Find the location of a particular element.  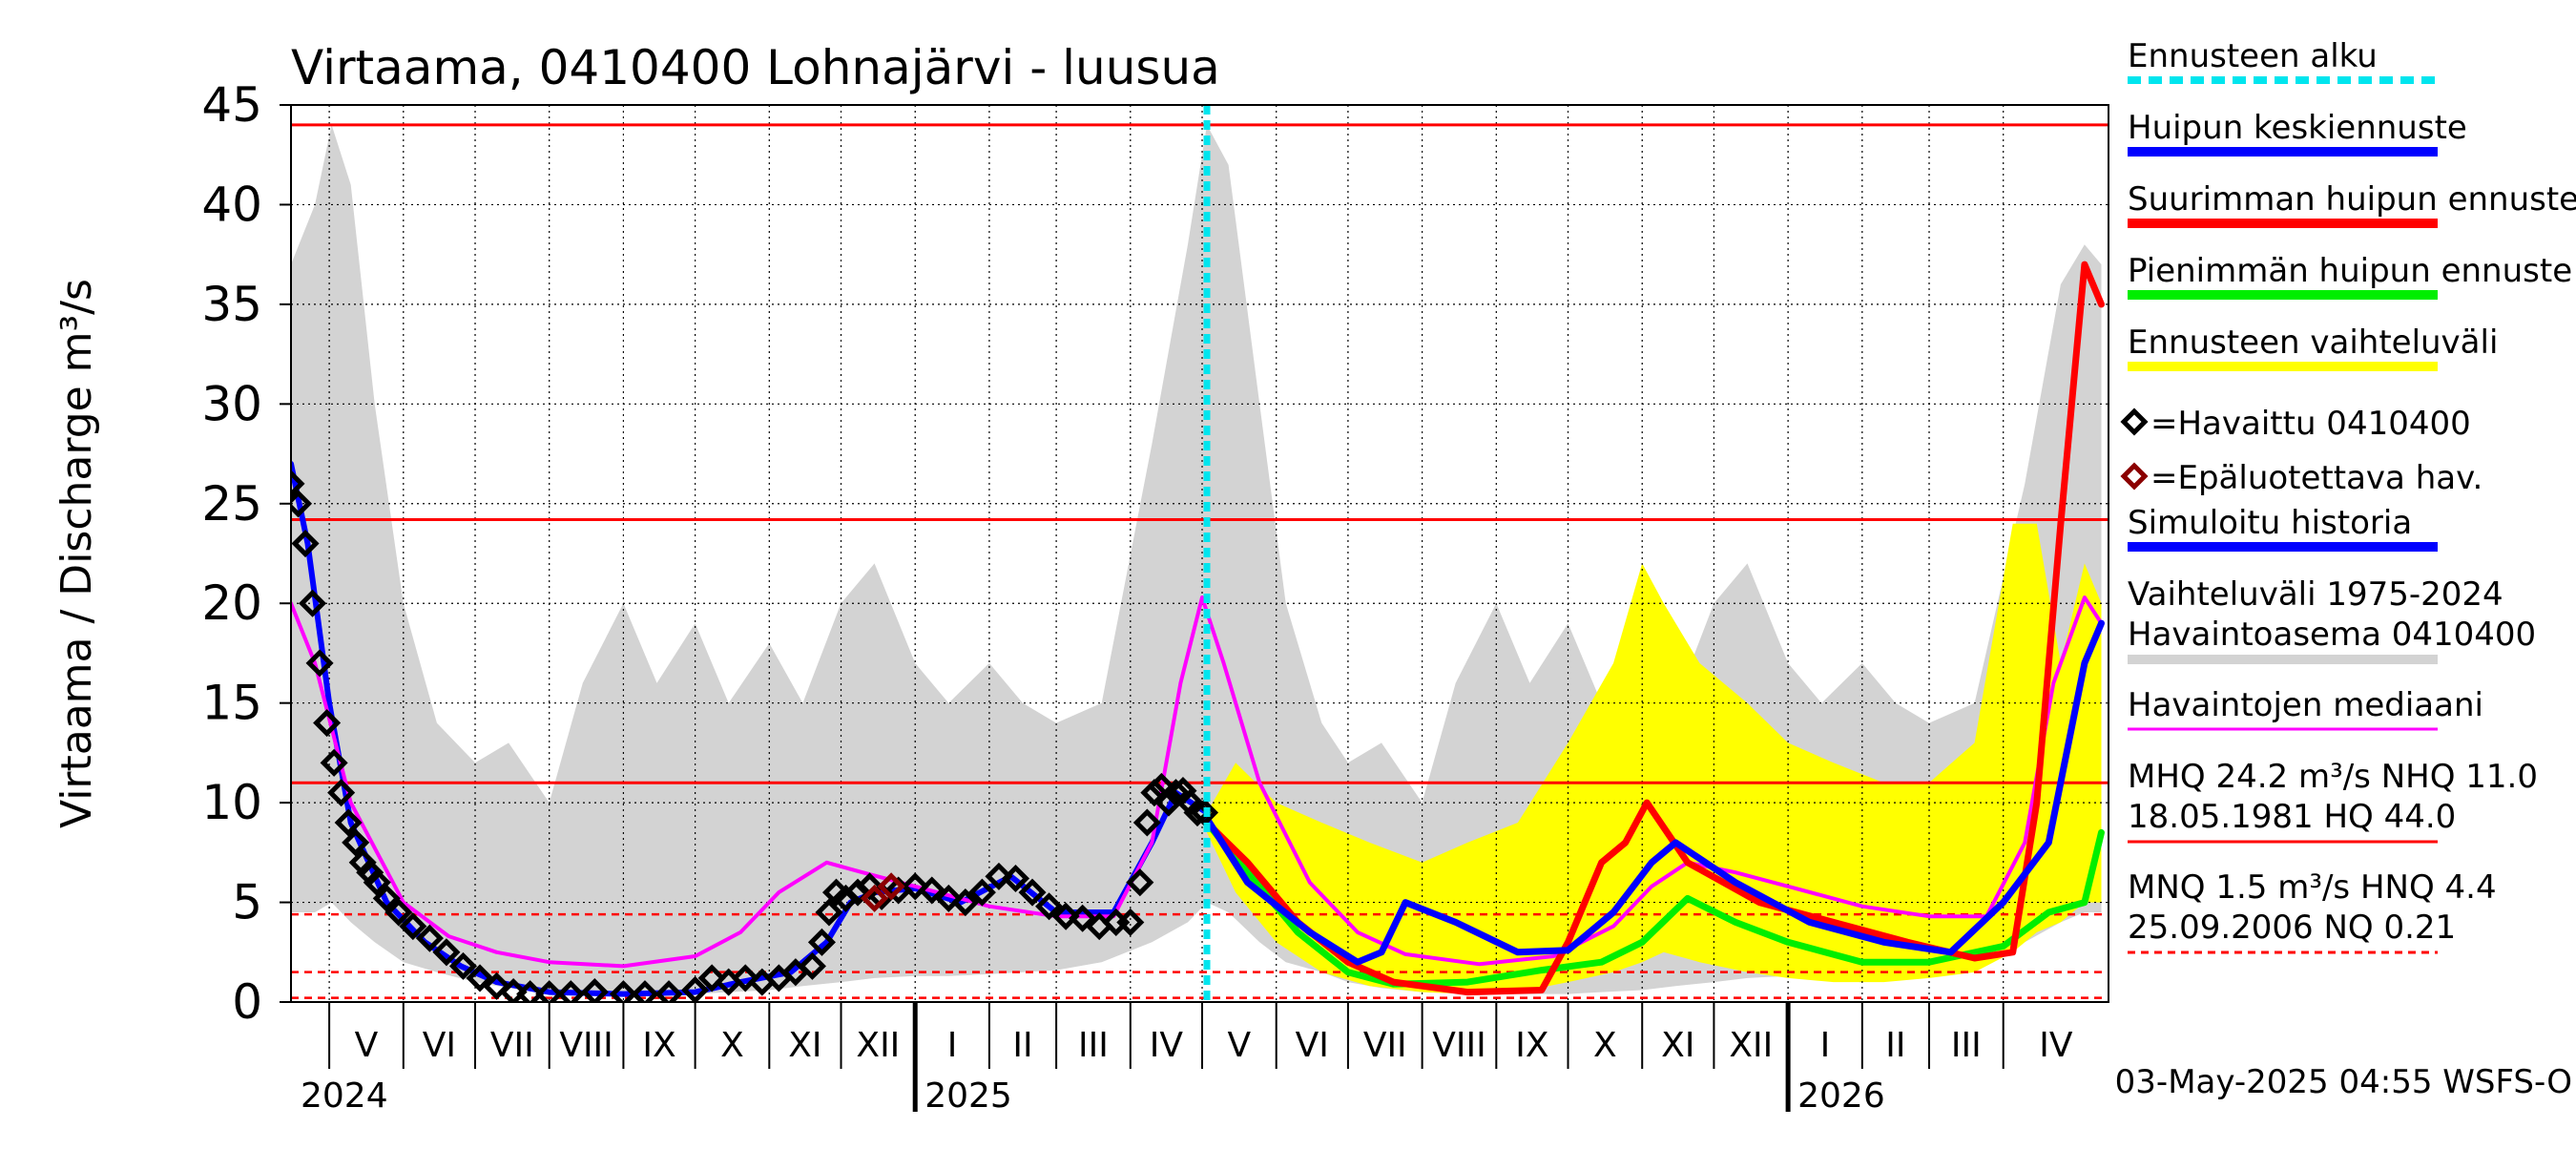

legend-item-7: =Epäluotettava hav. is located at coordinates (2301, 478).